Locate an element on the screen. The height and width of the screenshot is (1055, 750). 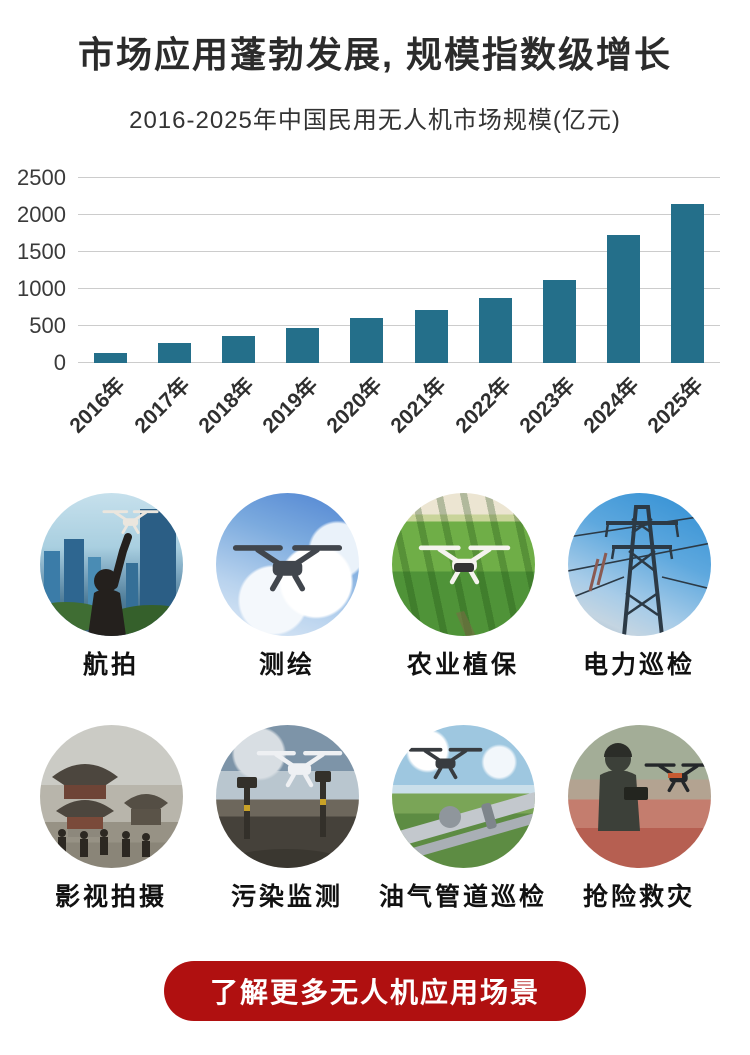
x-axis-tick-label: 2024年 is located at coordinates (611, 405).